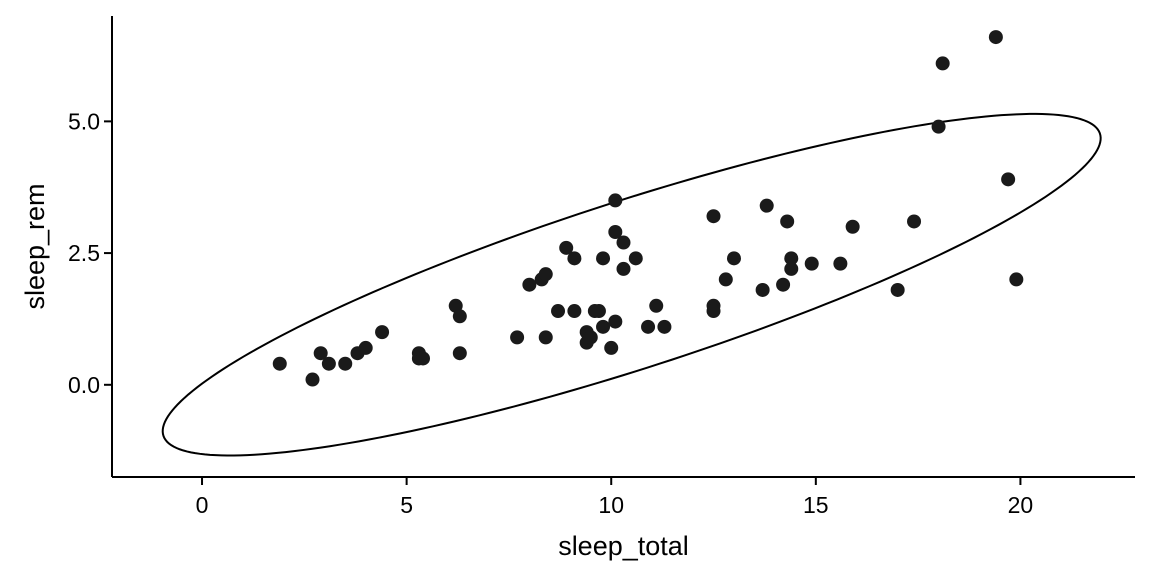 The height and width of the screenshot is (576, 1152). I want to click on x-tick-label: 20, so click(1021, 505).